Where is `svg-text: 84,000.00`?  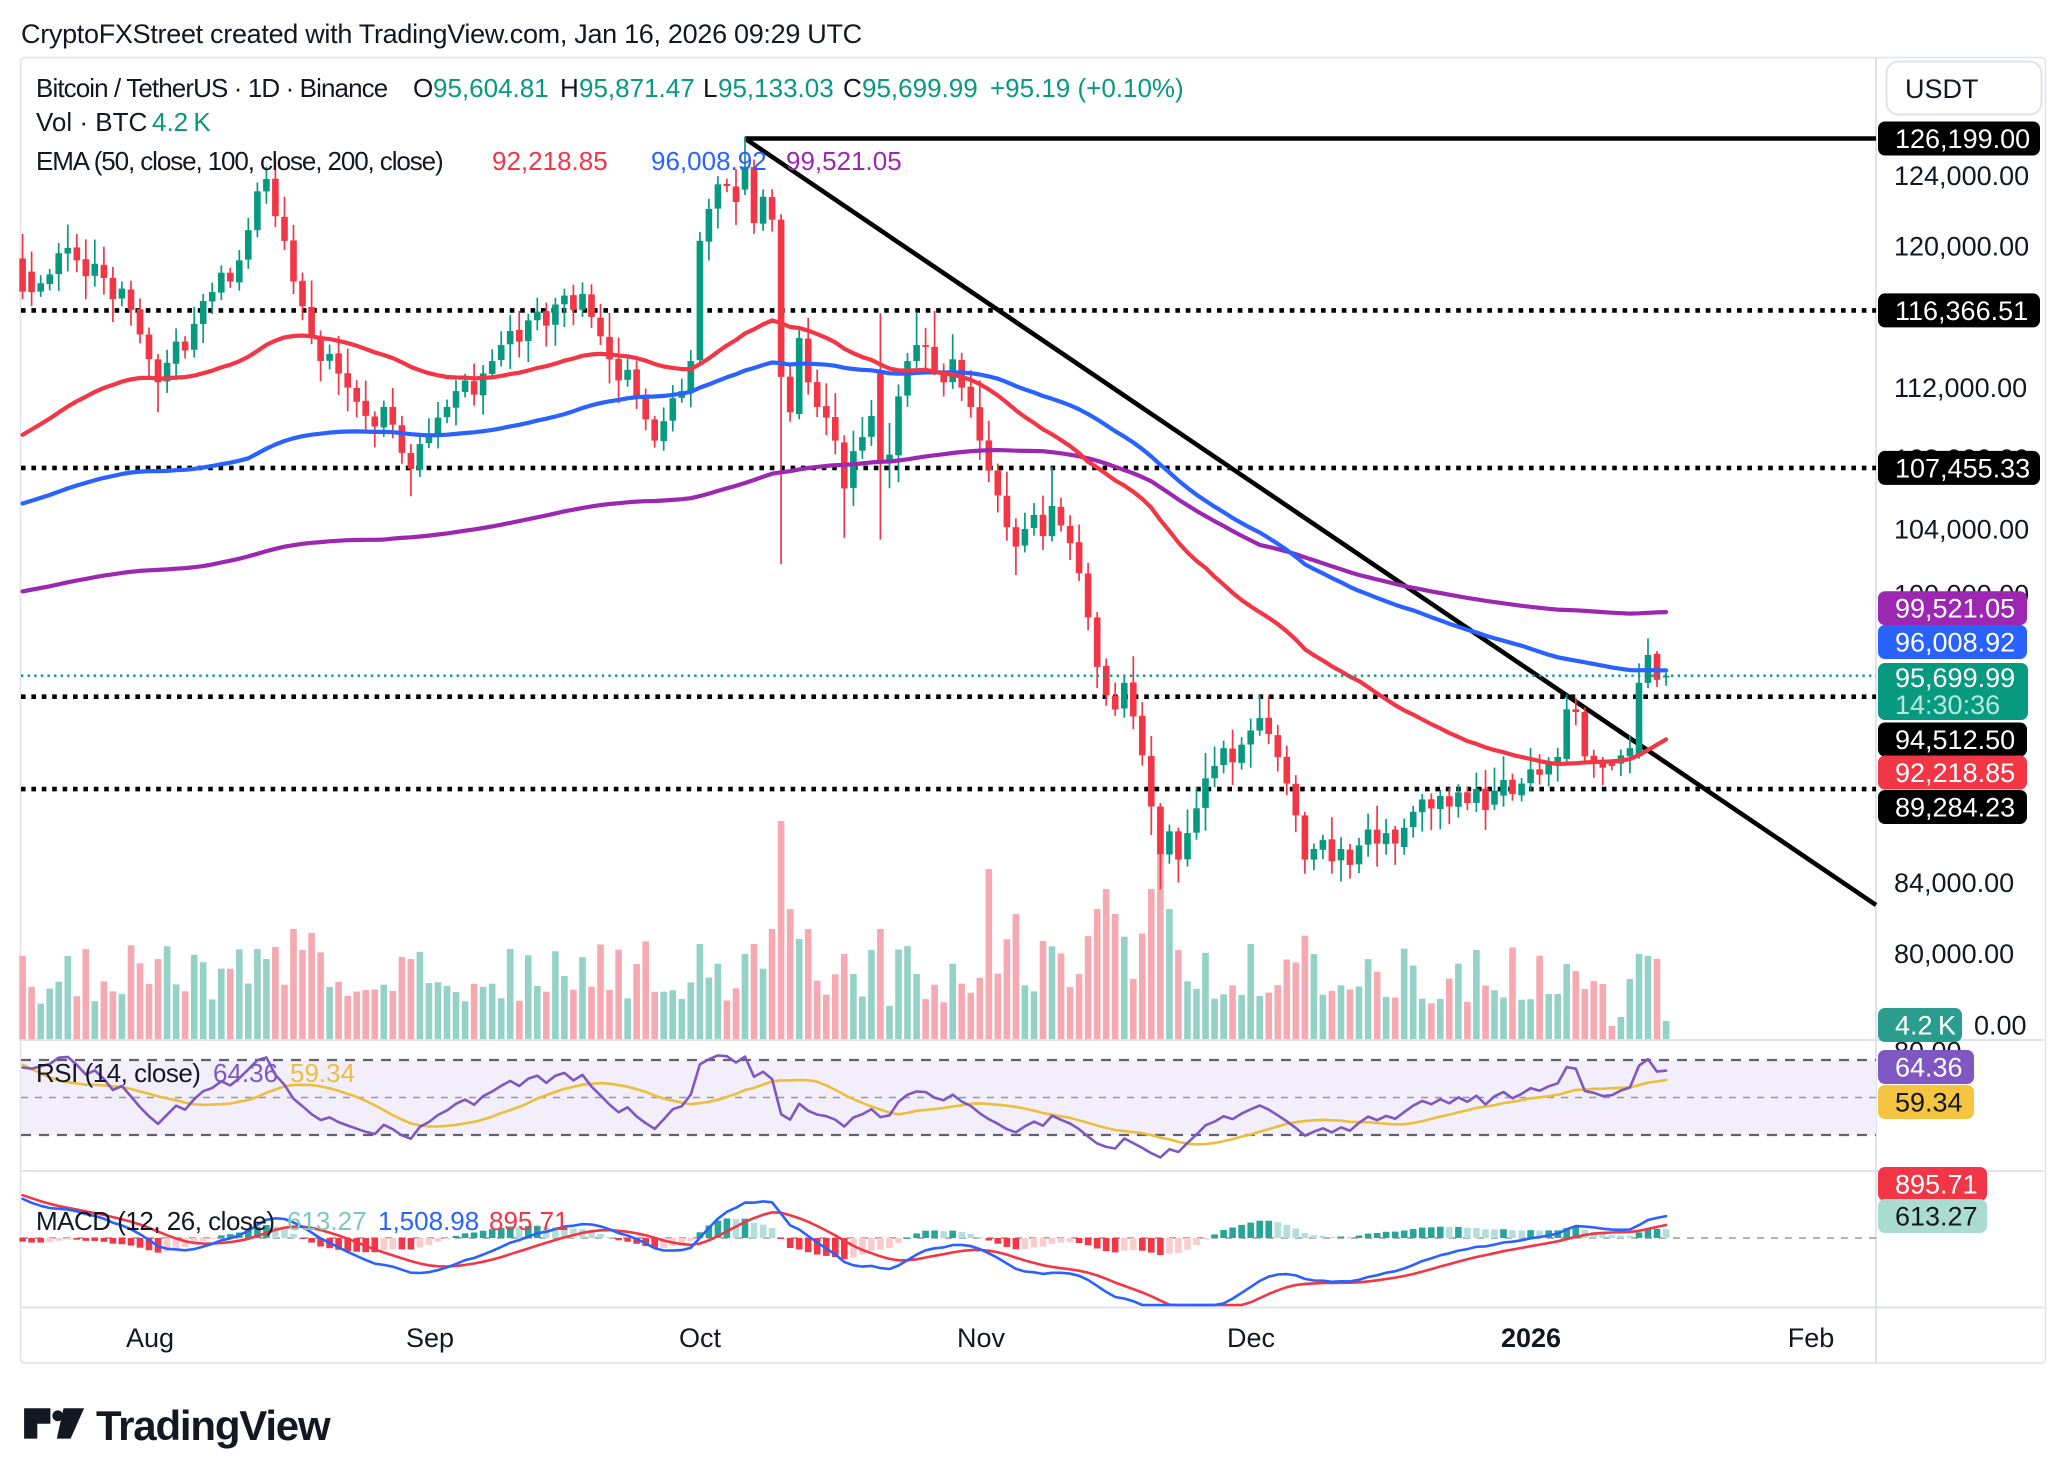
svg-text: 84,000.00 is located at coordinates (1954, 883).